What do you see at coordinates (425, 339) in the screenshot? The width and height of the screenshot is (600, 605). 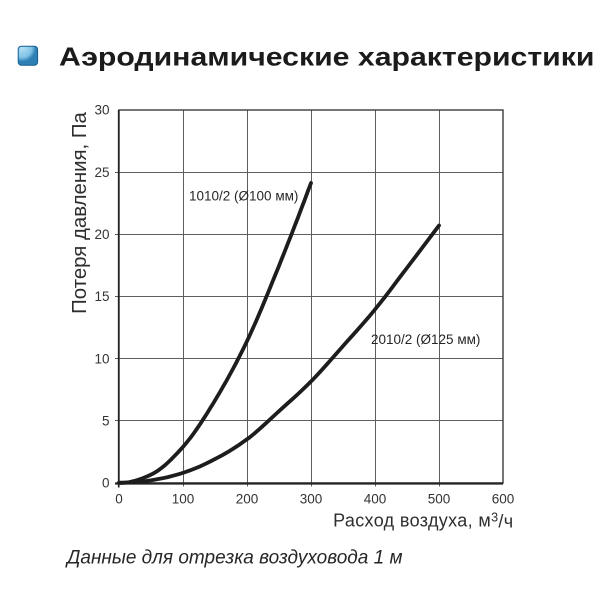 I see `svg-text: 2010/2 (Ø125 мм)` at bounding box center [425, 339].